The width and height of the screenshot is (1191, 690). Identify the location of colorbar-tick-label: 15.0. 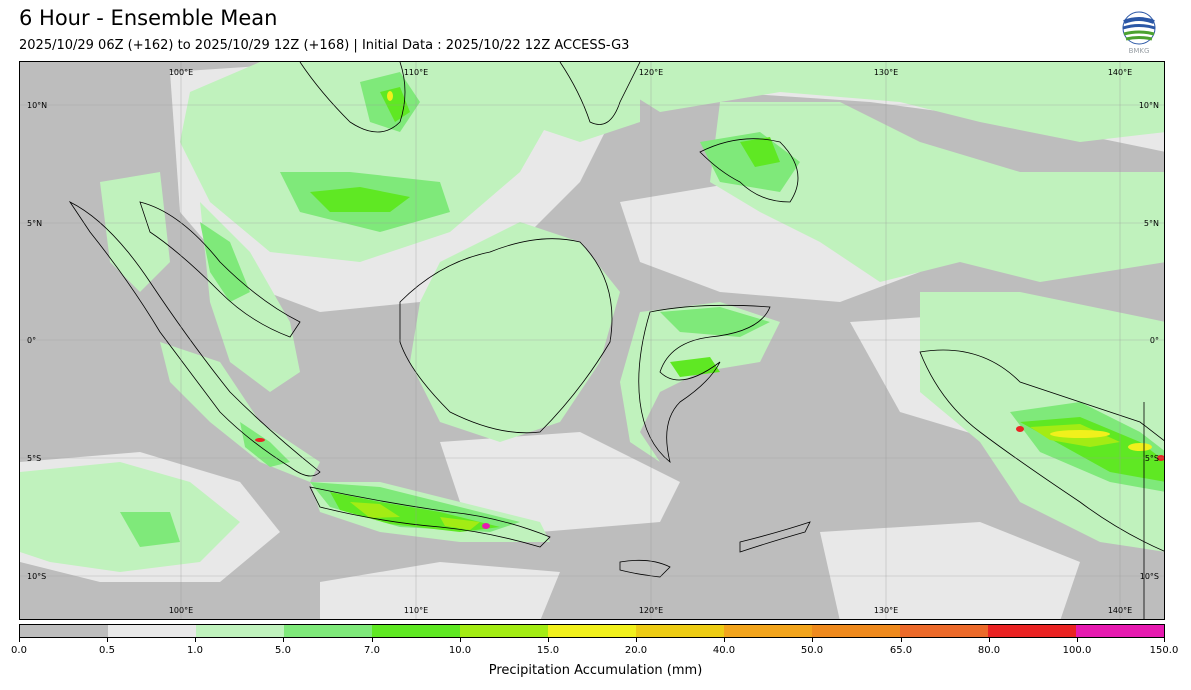
(548, 650).